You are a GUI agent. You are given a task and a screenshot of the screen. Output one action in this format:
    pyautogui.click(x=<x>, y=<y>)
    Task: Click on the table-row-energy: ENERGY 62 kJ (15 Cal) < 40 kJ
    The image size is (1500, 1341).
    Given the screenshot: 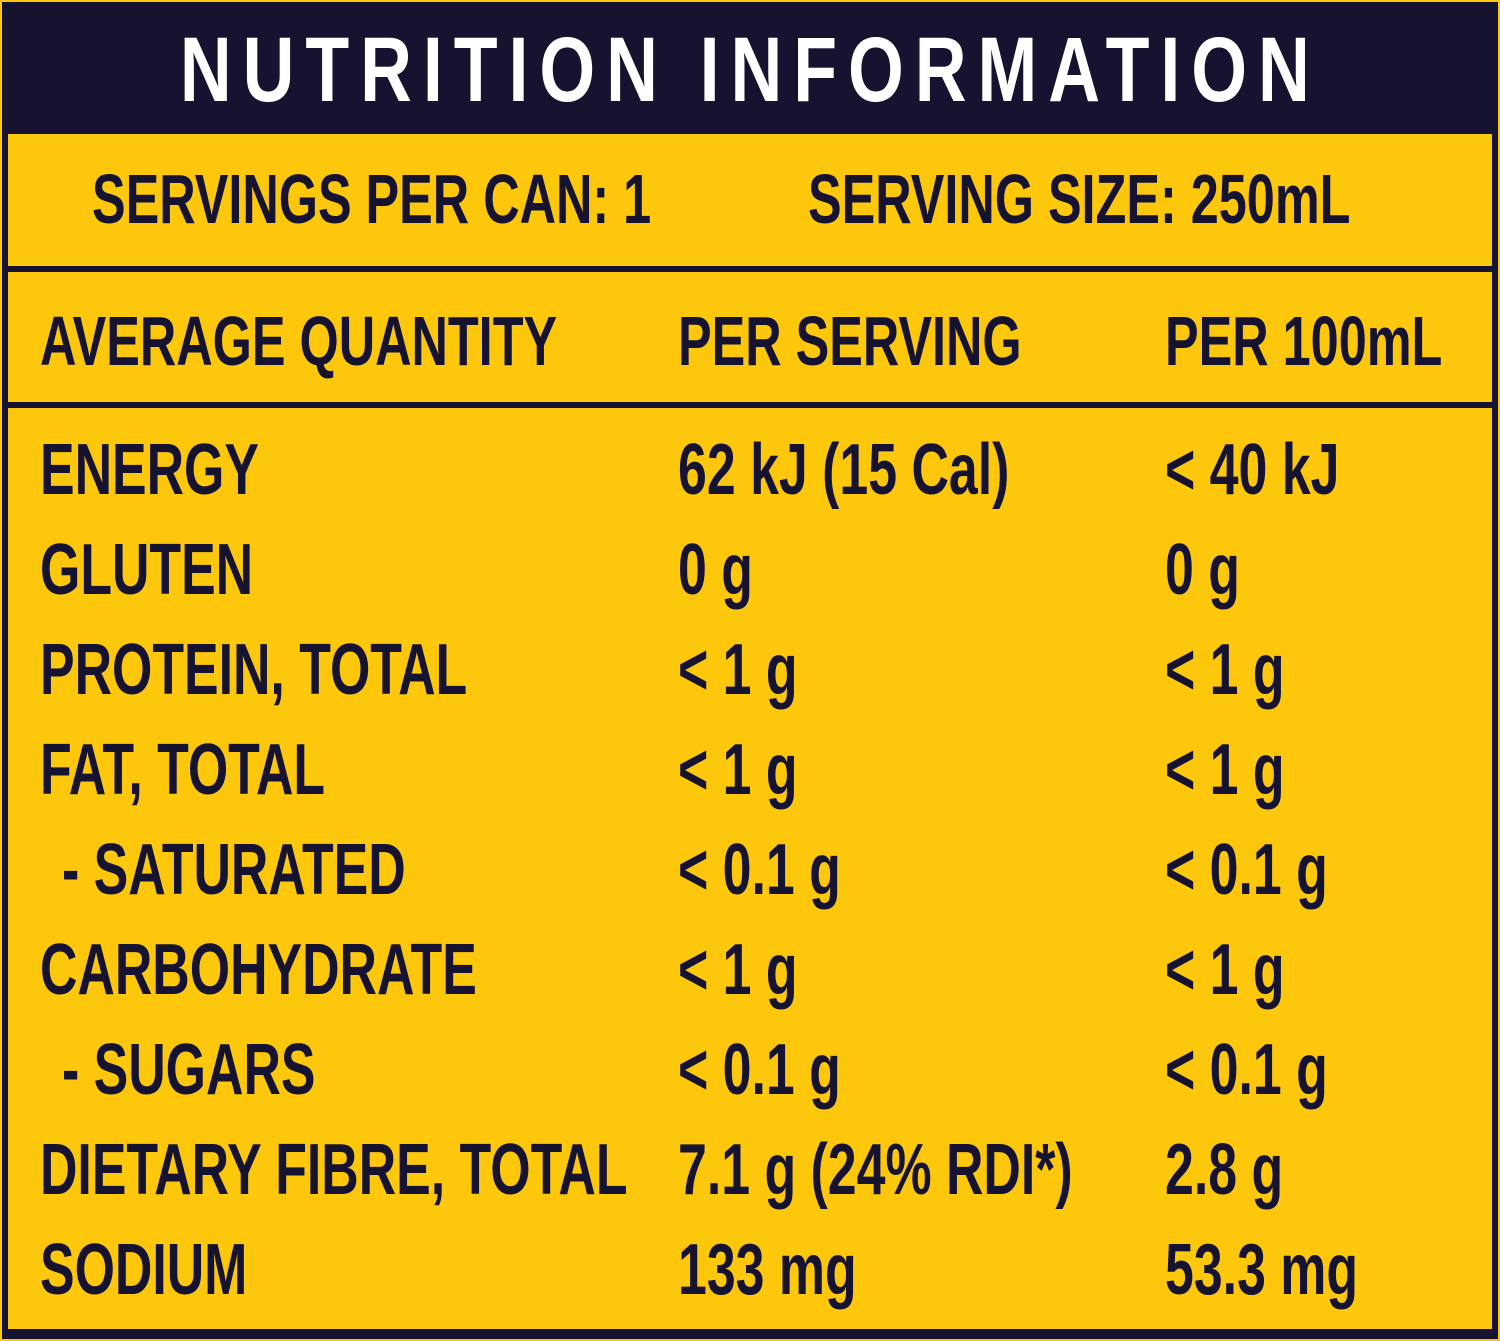 What is the action you would take?
    pyautogui.click(x=750, y=472)
    